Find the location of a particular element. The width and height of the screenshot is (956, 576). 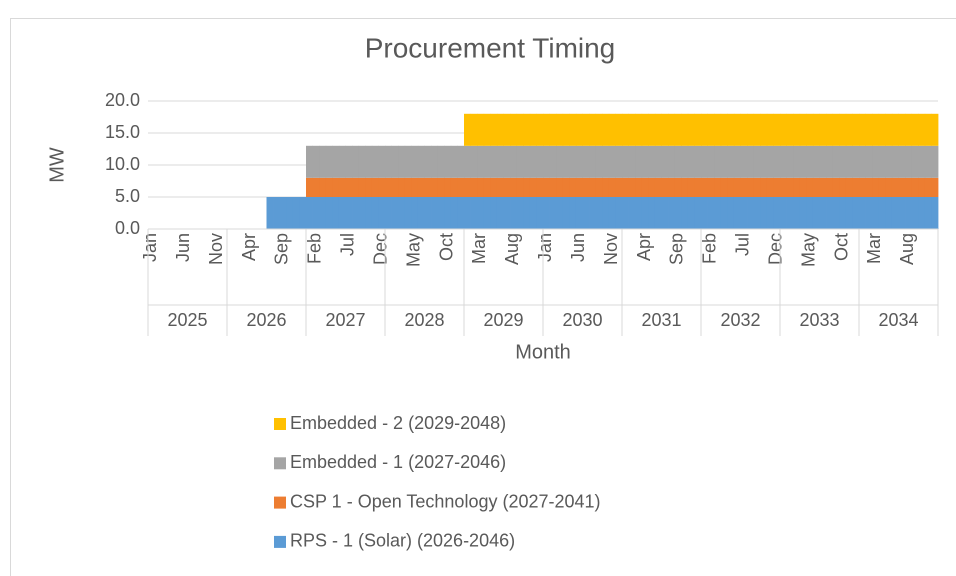

x-tick-label: Aug is located at coordinates (512, 249).